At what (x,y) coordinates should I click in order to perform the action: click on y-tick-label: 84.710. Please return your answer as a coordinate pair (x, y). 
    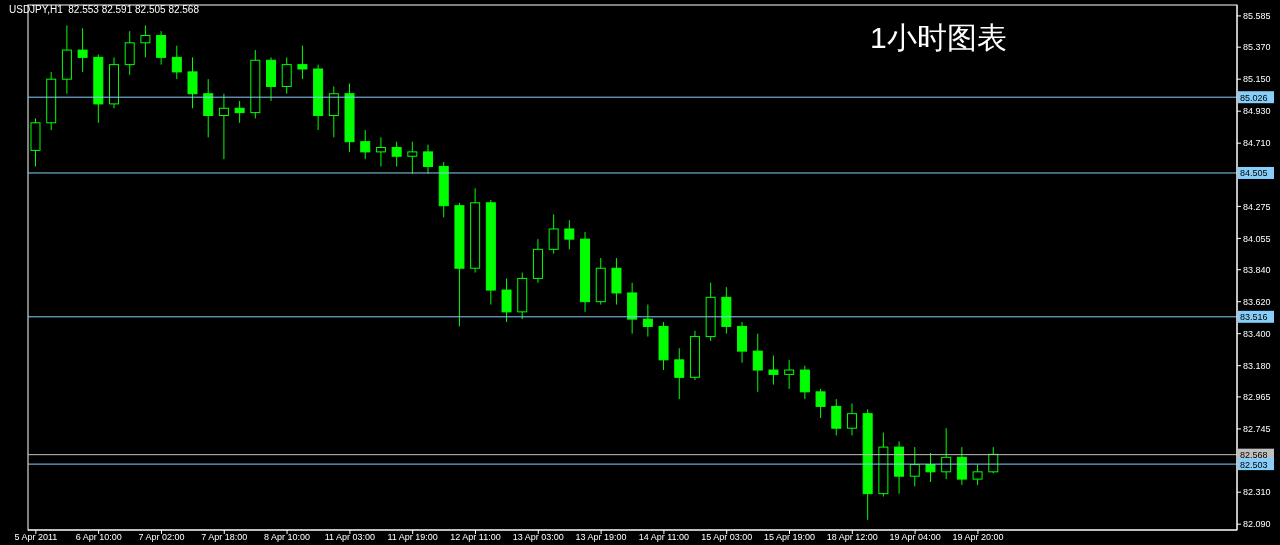
    Looking at the image, I should click on (1257, 143).